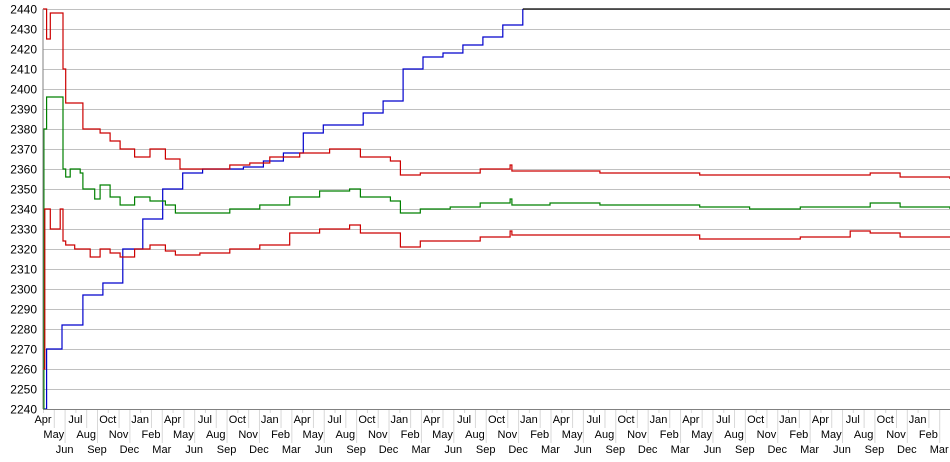 The width and height of the screenshot is (950, 462). Describe the element at coordinates (23, 170) in the screenshot. I see `y-tick-label: 2360` at that location.